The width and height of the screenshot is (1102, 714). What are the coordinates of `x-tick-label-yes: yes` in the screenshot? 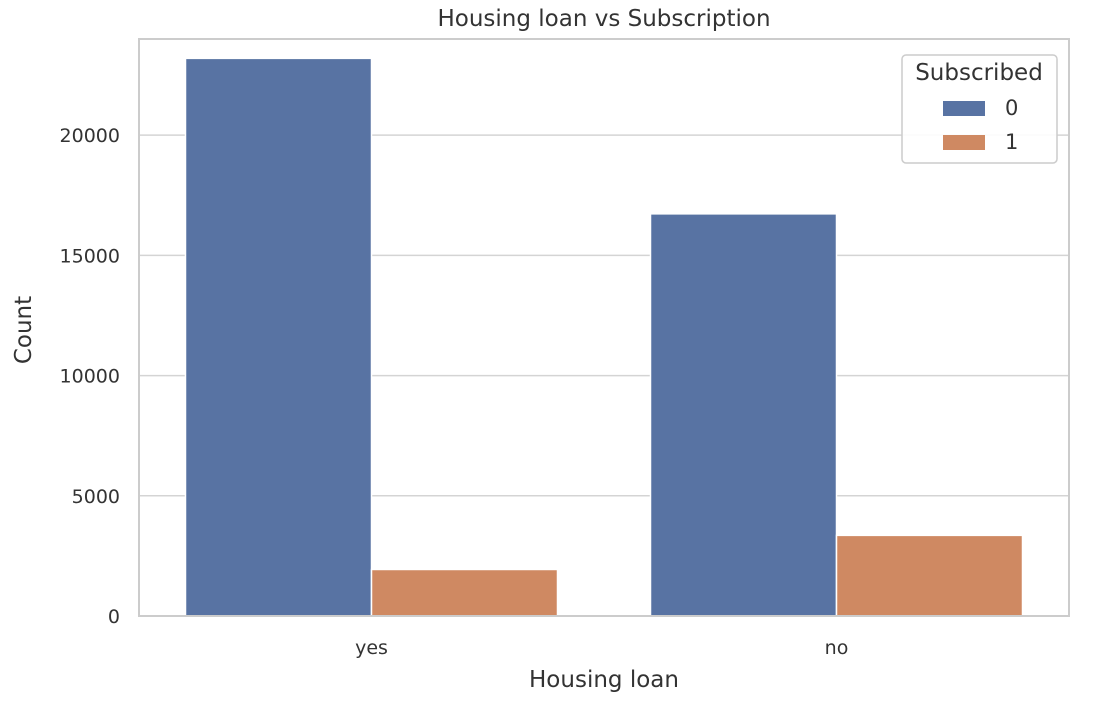 It's located at (371, 648).